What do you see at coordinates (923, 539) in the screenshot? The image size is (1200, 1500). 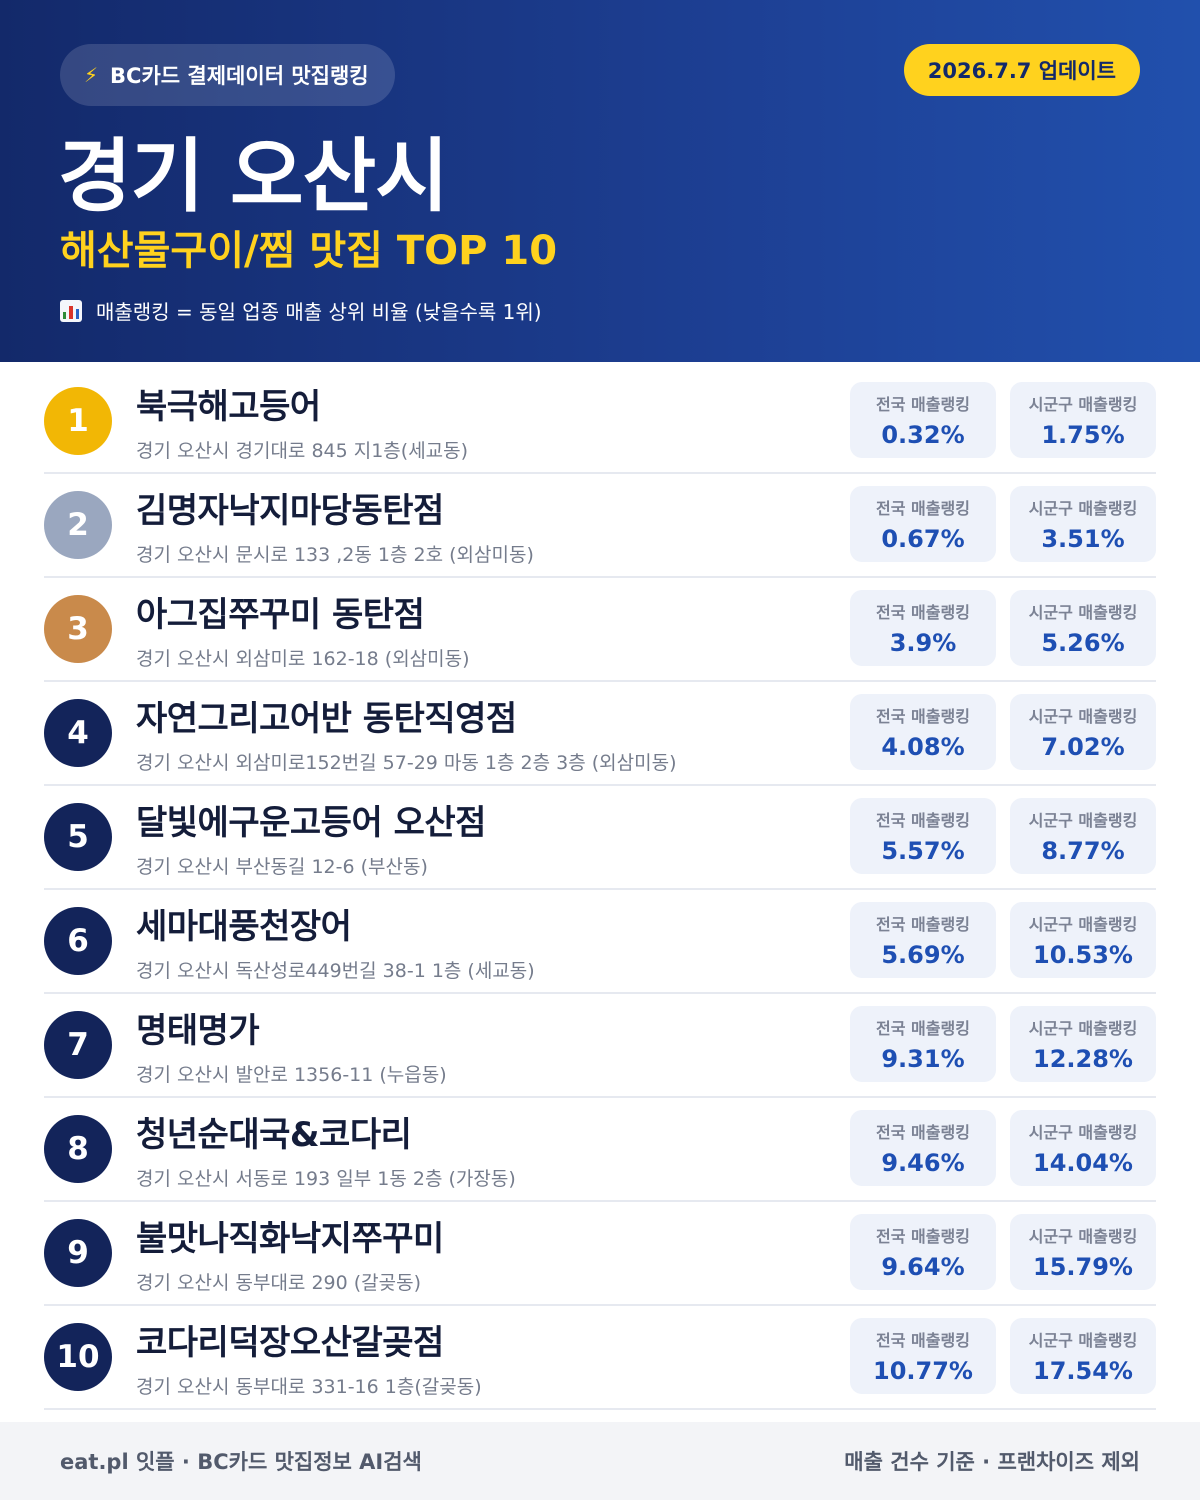 I see `national-ranking-value: 0.67%` at bounding box center [923, 539].